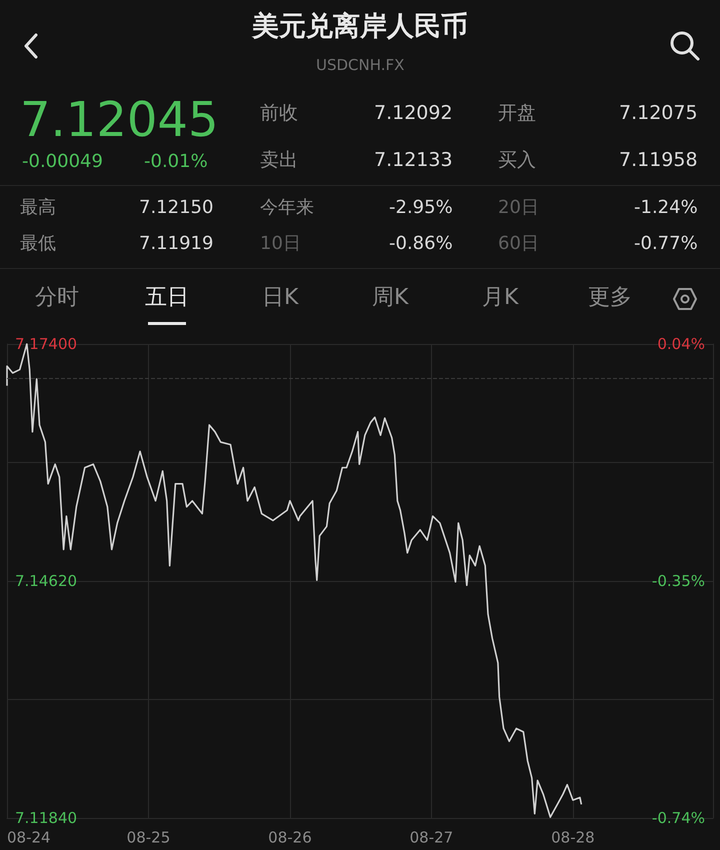 This screenshot has width=720, height=850. Describe the element at coordinates (119, 120) in the screenshot. I see `text: 7.12045` at that location.